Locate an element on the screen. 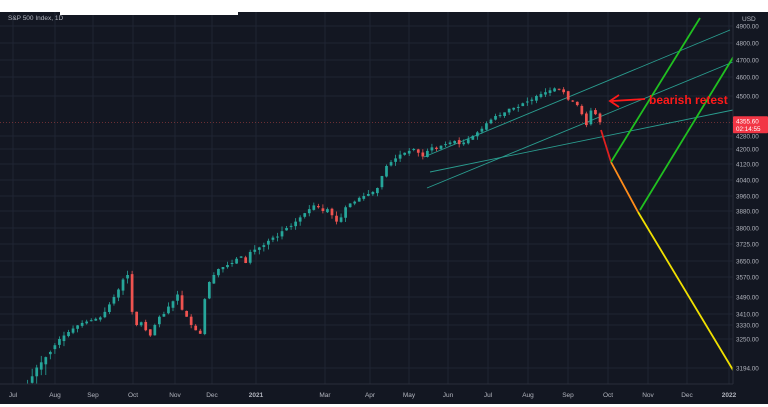  price-axis-label: 3194.00 is located at coordinates (747, 369).